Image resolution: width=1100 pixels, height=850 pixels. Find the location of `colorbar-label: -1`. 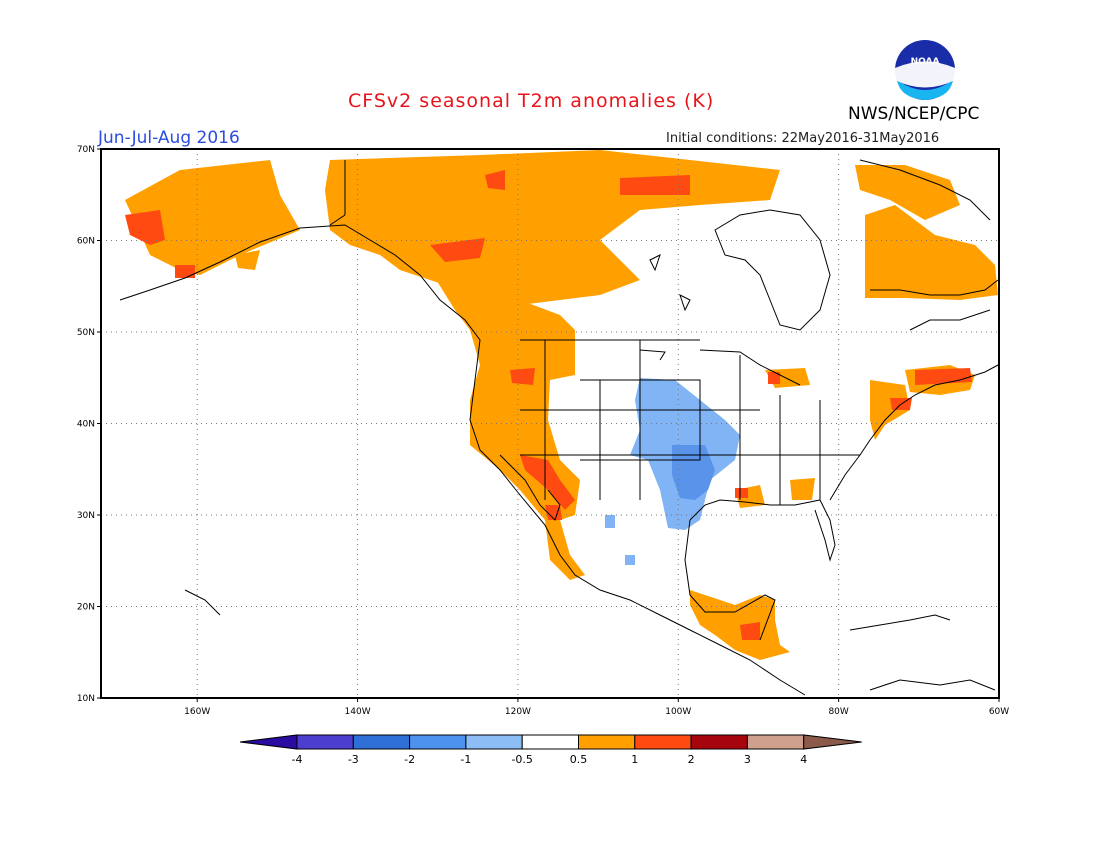

colorbar-label: -1 is located at coordinates (465, 759).